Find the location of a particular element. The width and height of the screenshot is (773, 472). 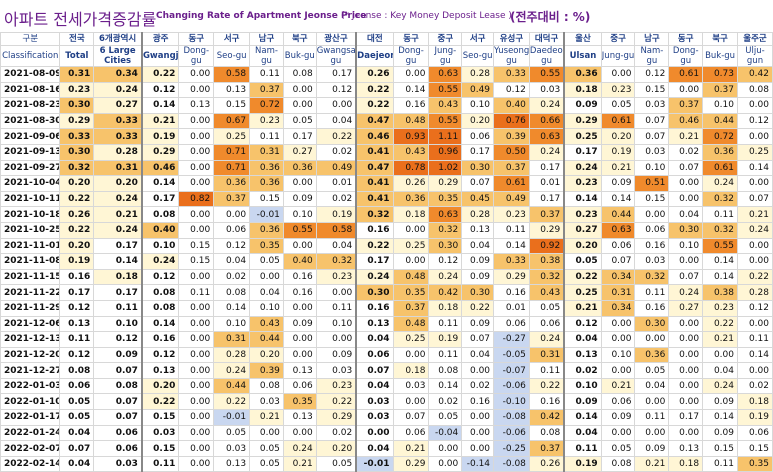

table-cell: 0.48 is located at coordinates (411, 121).